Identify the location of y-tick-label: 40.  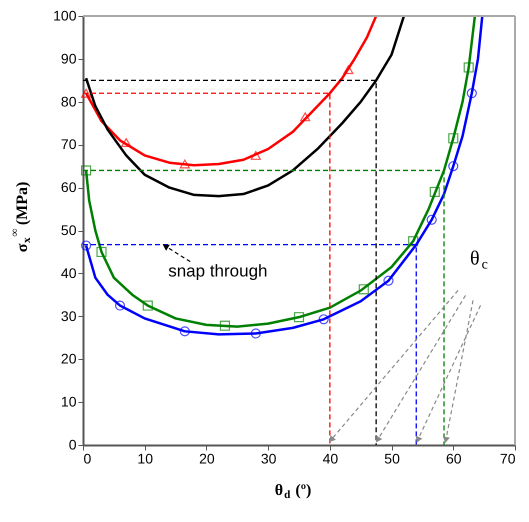
(68, 272).